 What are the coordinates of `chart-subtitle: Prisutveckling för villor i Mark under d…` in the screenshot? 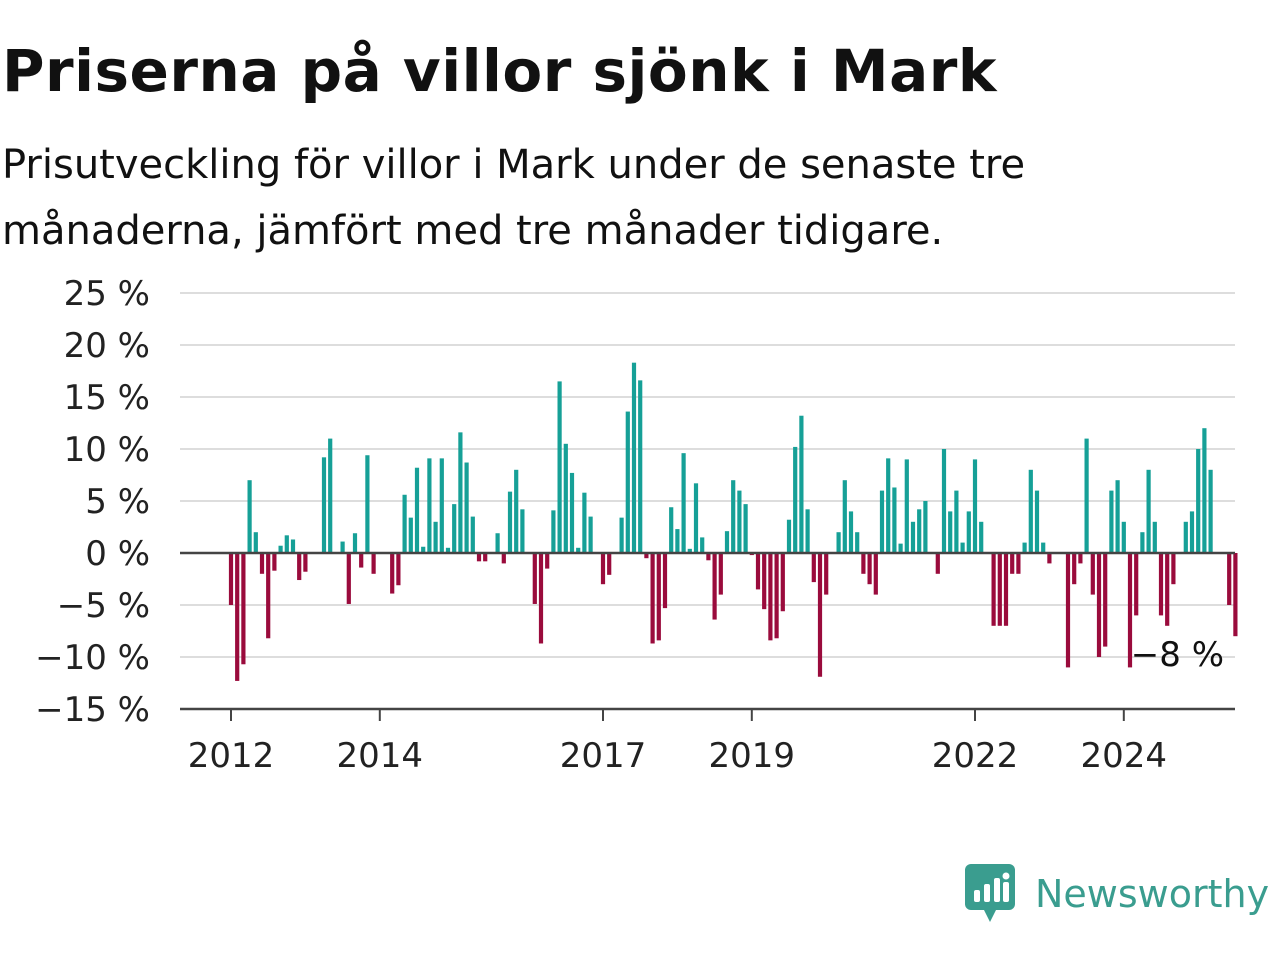 It's located at (514, 198).